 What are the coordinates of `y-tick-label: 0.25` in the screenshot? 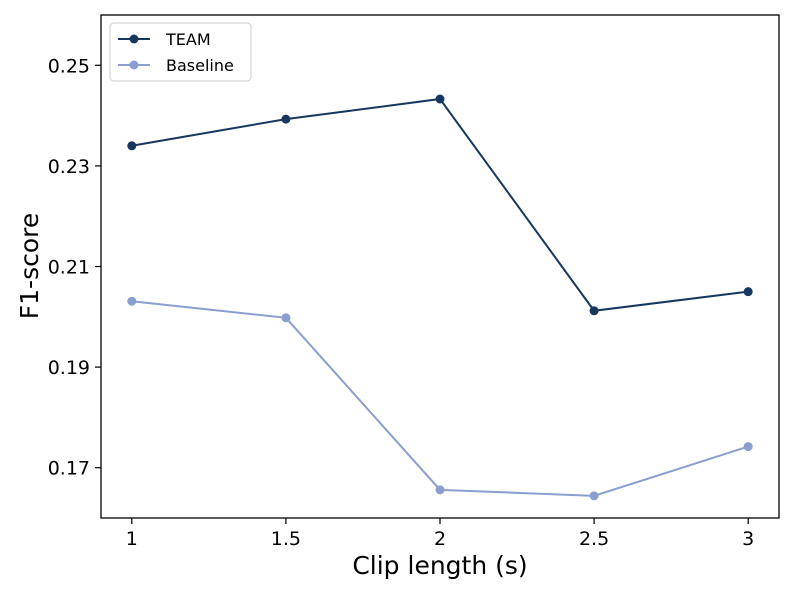 It's located at (69, 66).